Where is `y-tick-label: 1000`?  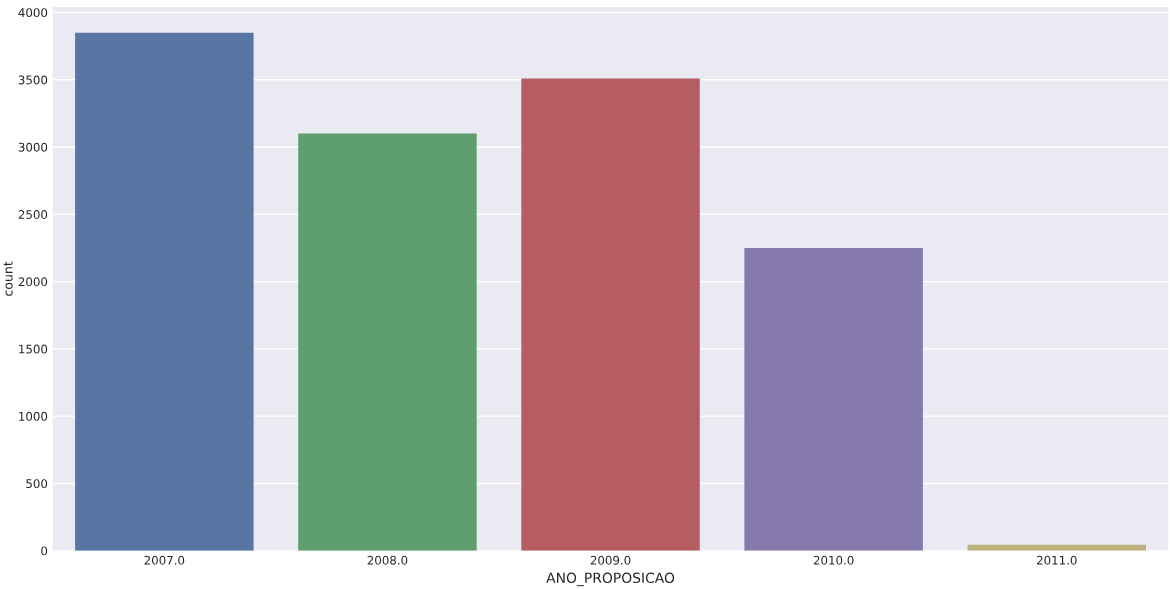 y-tick-label: 1000 is located at coordinates (33, 416).